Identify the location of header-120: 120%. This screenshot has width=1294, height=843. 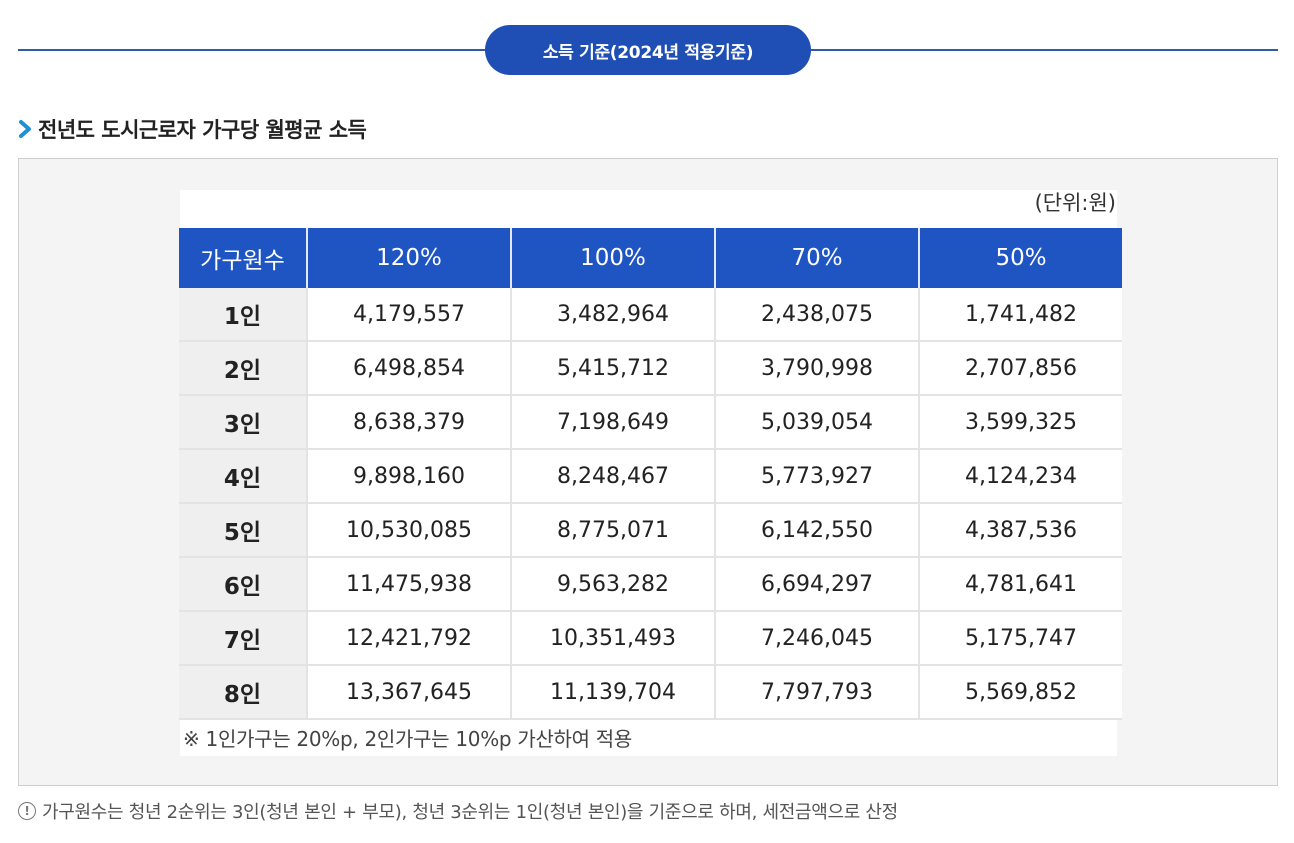
(409, 258).